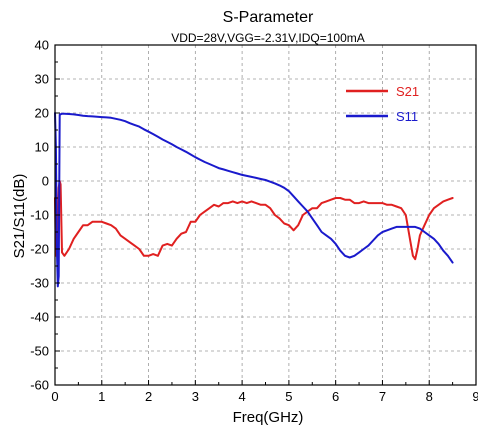 This screenshot has width=478, height=430. I want to click on y-tick-label: -60, so click(39, 385).